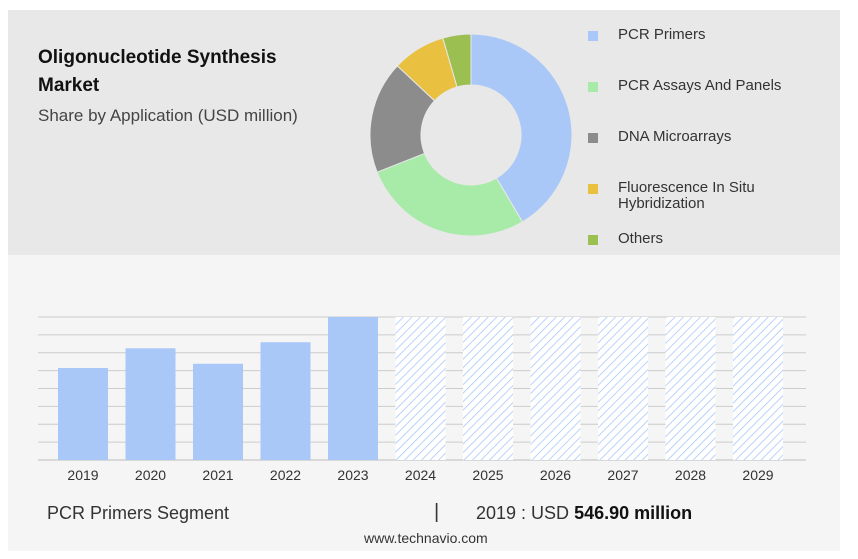 Image resolution: width=858 pixels, height=559 pixels. I want to click on x-tick-label: 2023, so click(352, 475).